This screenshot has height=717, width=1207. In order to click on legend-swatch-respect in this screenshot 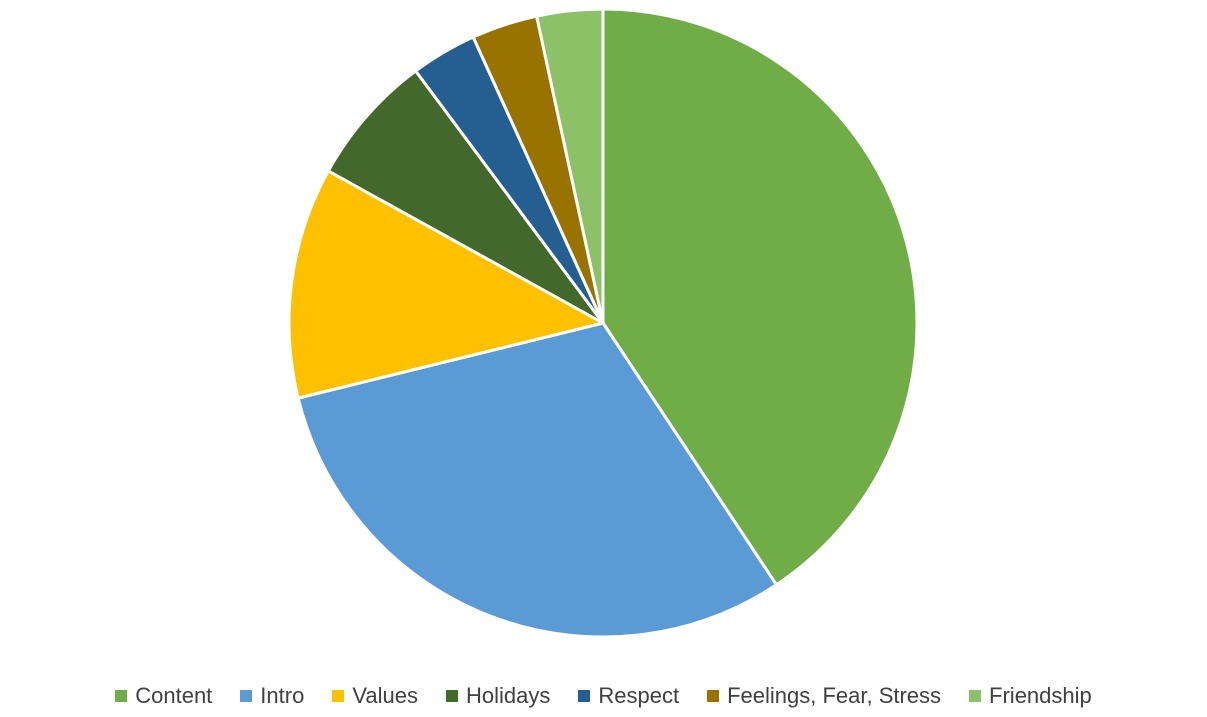, I will do `click(584, 696)`.